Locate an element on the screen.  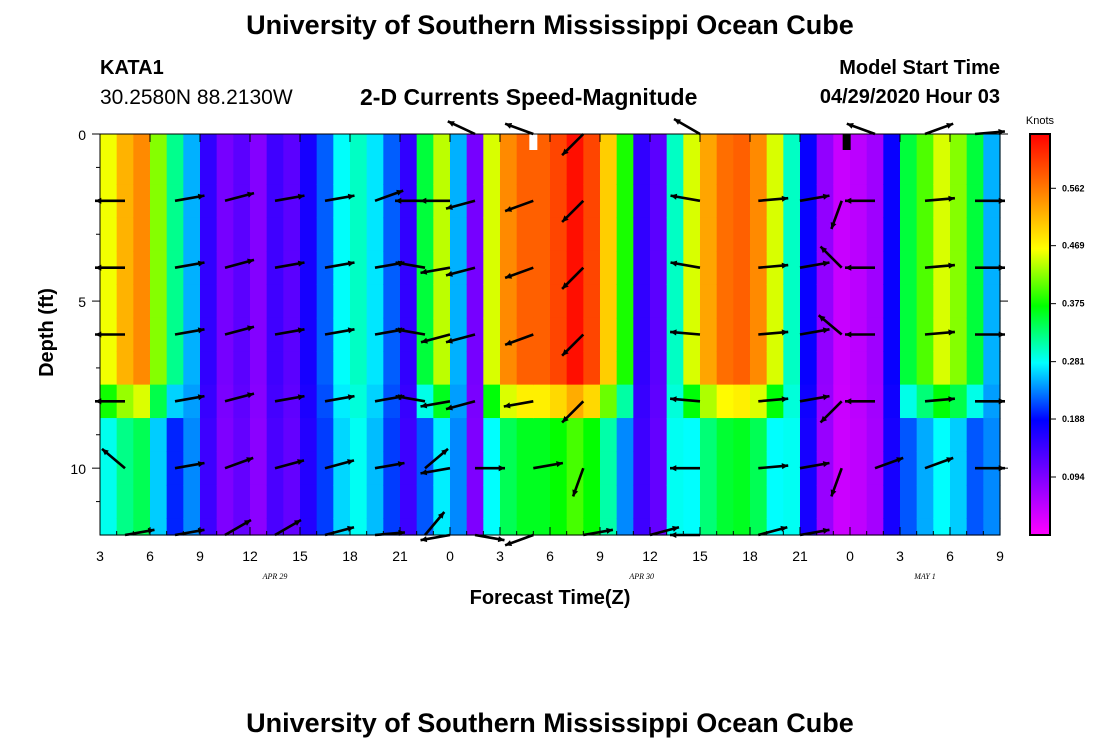
x-tick-label: 15 is located at coordinates (700, 556).